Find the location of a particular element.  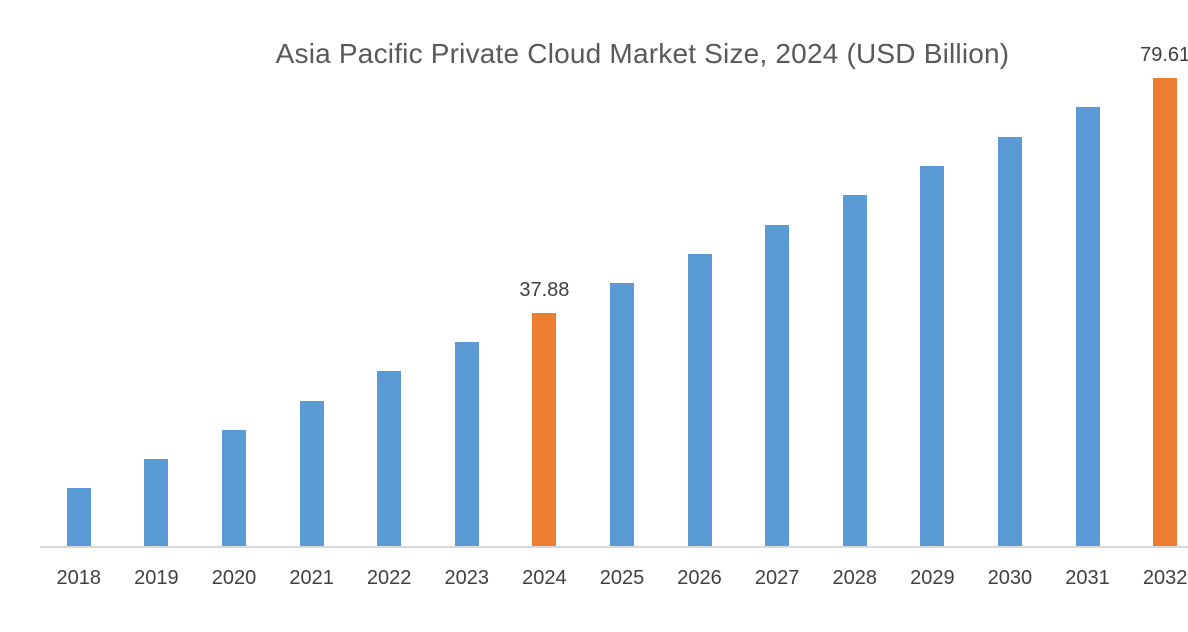

bar-slot-2028 is located at coordinates (855, 281).